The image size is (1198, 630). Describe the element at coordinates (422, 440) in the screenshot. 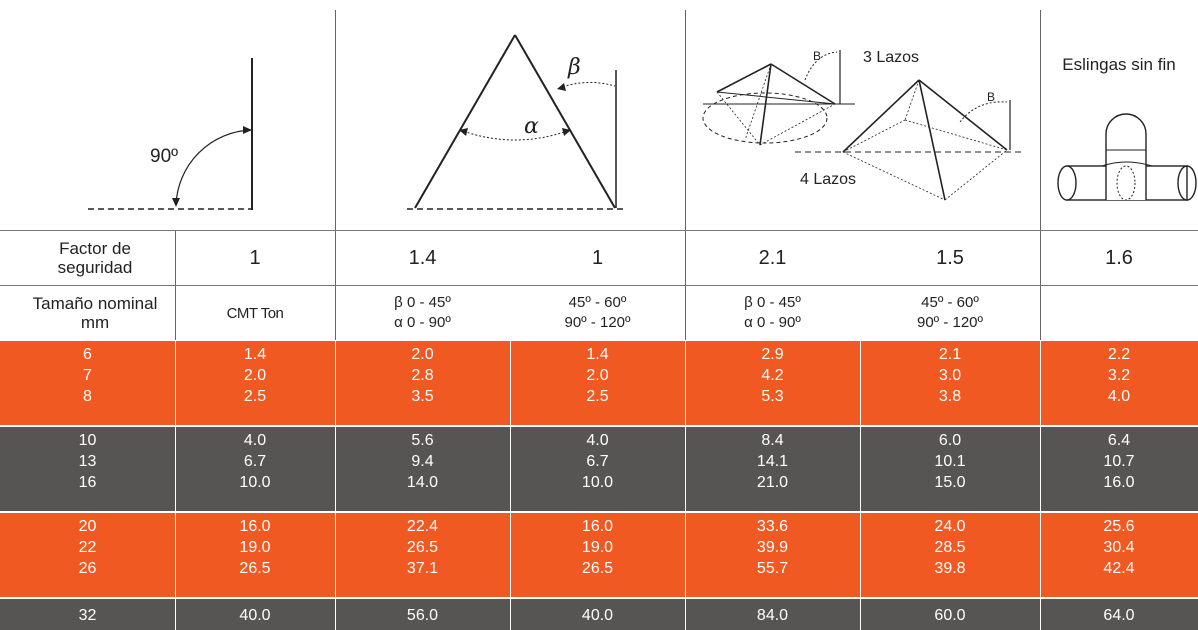

I see `table-cell: 5.6` at that location.